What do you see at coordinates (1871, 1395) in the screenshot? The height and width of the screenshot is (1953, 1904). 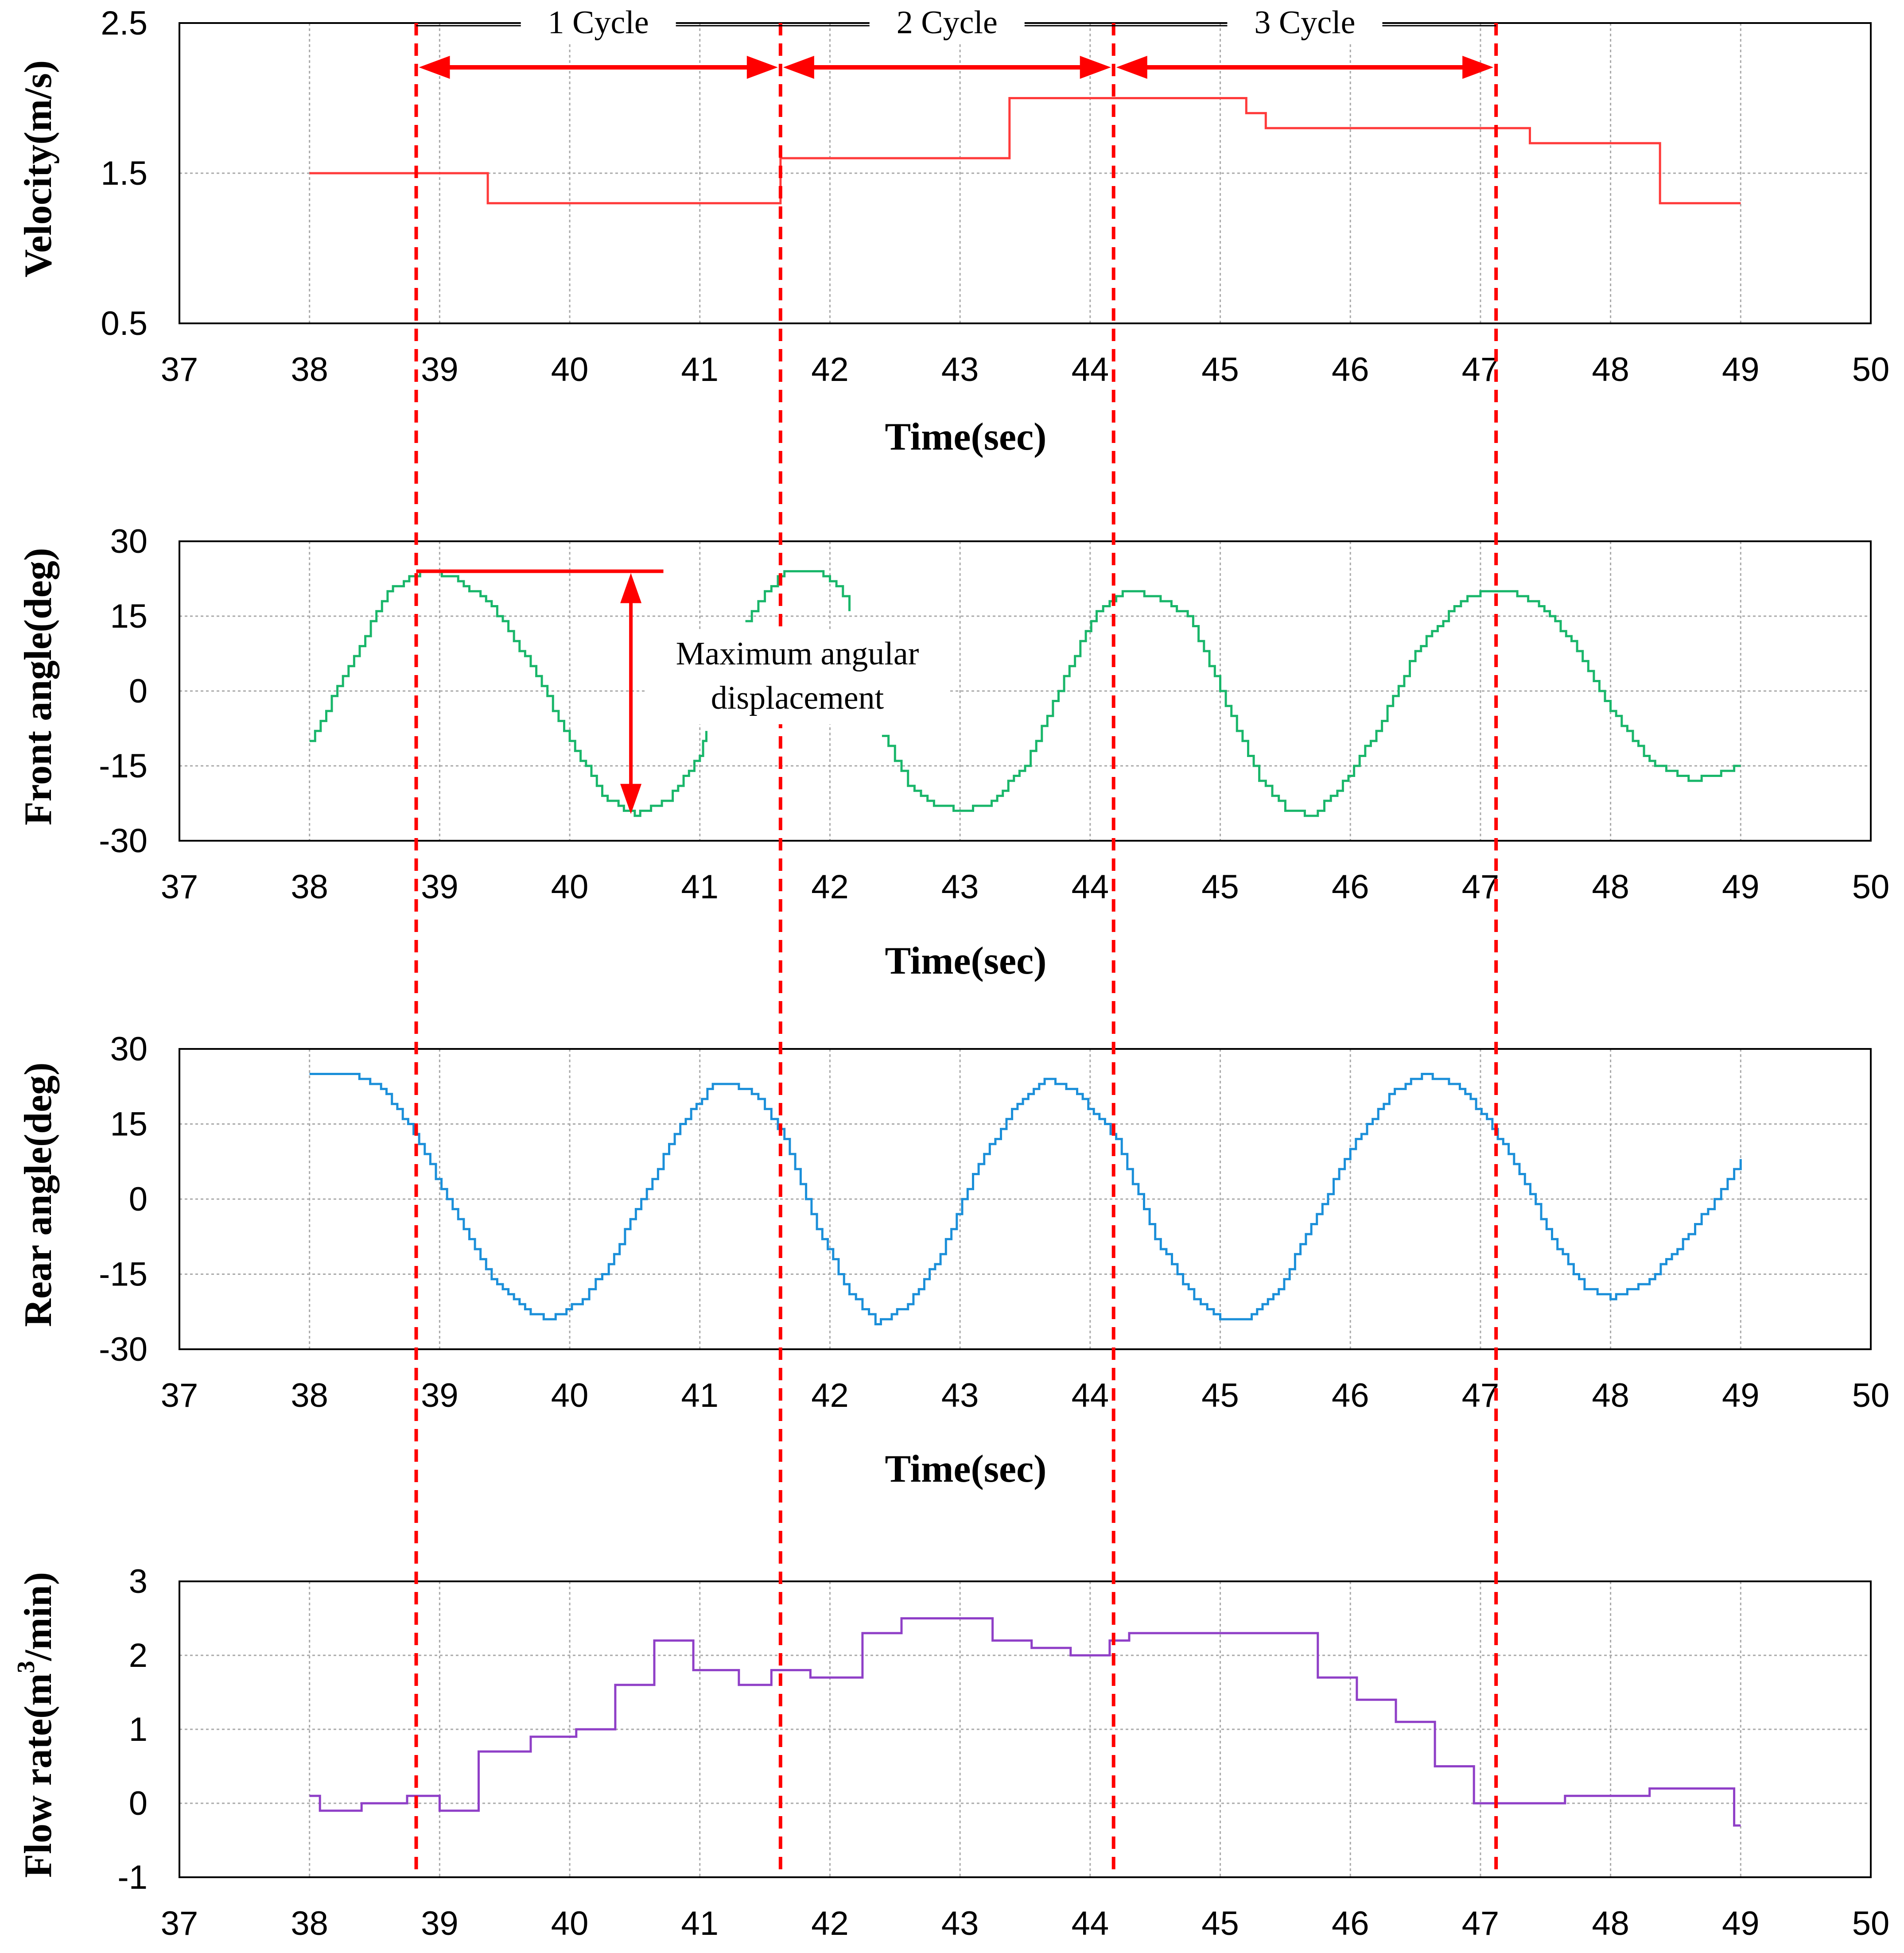 I see `rear-angle-xtick: 50` at bounding box center [1871, 1395].